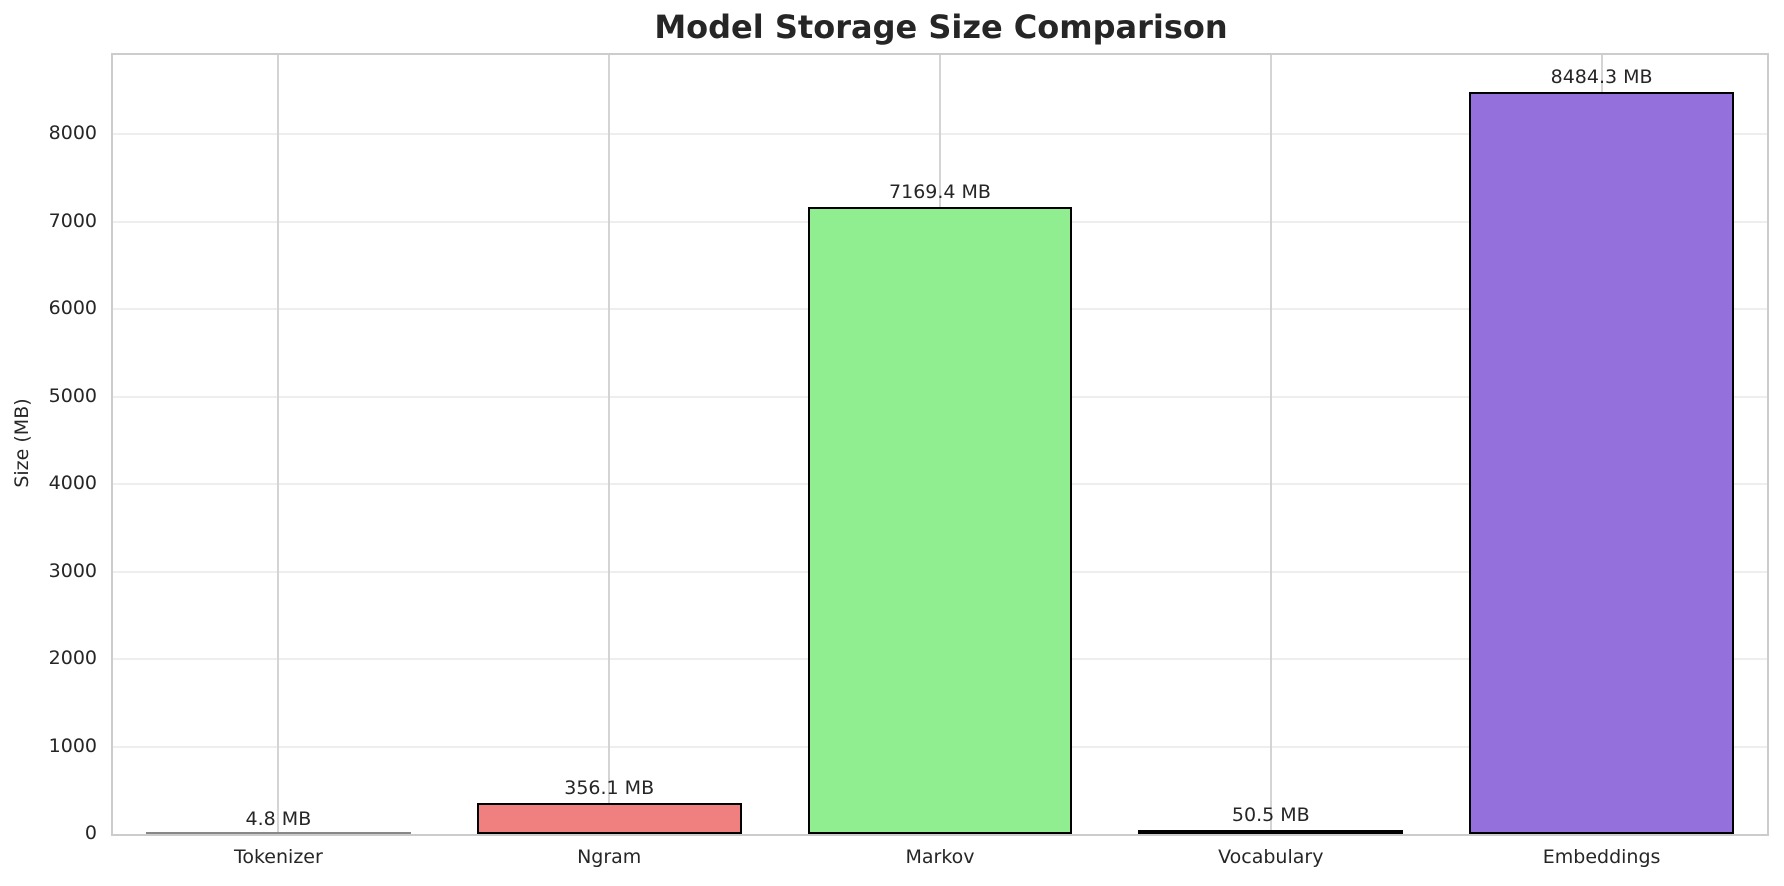 This screenshot has height=886, width=1784. What do you see at coordinates (940, 192) in the screenshot?
I see `bar-value-label: 7169.4 MB` at bounding box center [940, 192].